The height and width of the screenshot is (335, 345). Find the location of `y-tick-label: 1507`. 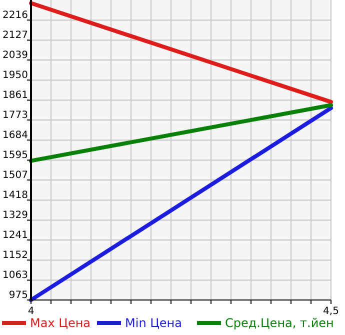

y-tick-label: 1507 is located at coordinates (15, 175).